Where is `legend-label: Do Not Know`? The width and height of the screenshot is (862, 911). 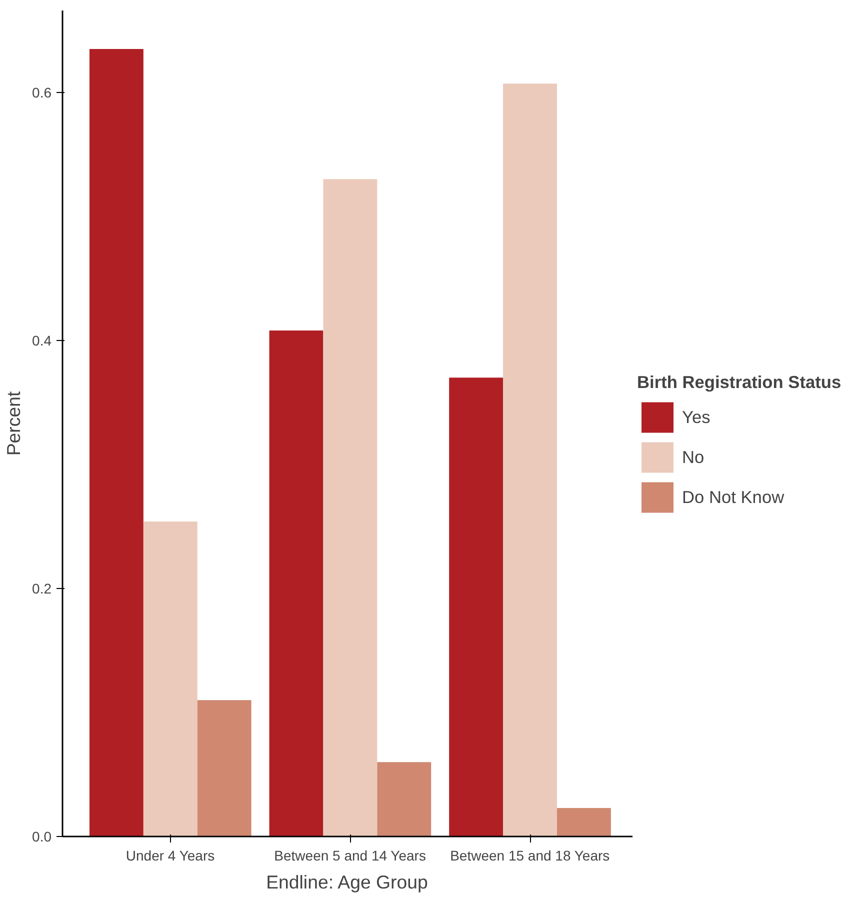
legend-label: Do Not Know is located at coordinates (733, 497).